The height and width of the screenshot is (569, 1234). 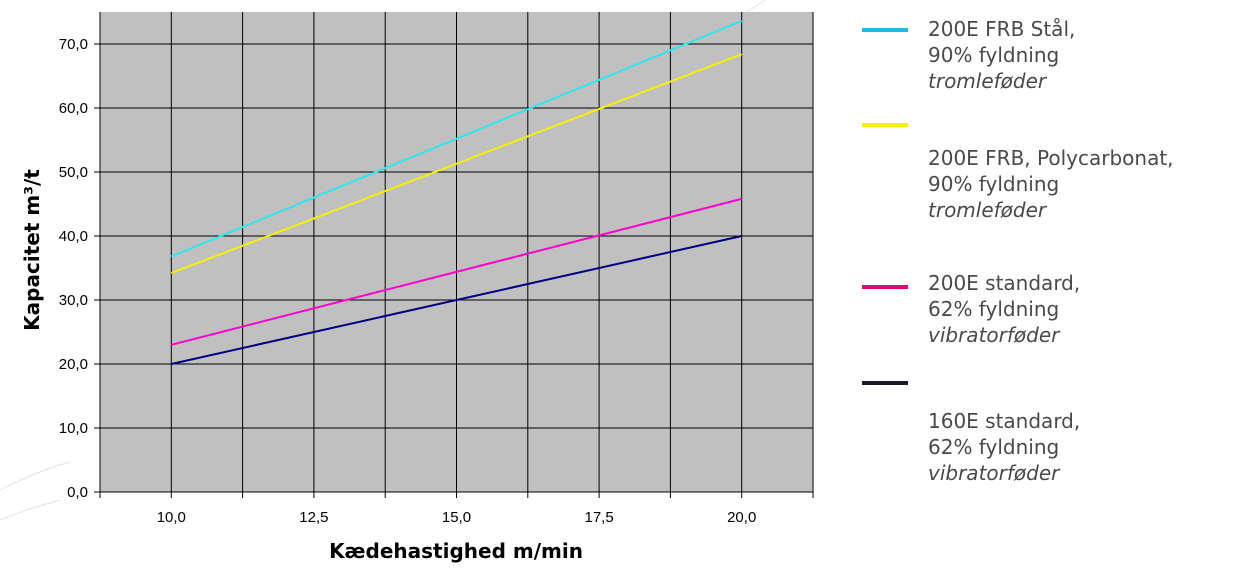 I want to click on x-tick-label: 10,0, so click(x=171, y=517).